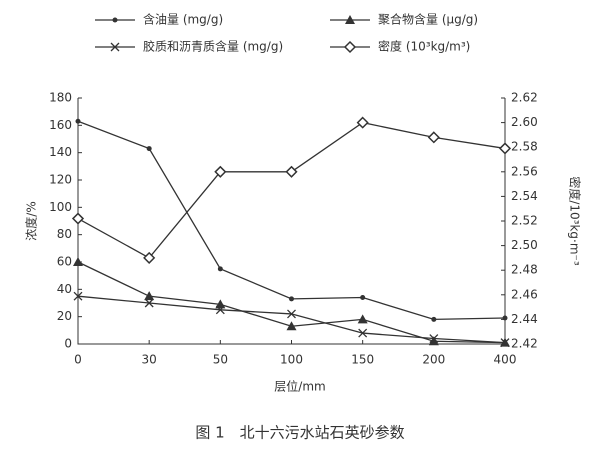  What do you see at coordinates (524, 122) in the screenshot?
I see `y2-tick-label: 2.60` at bounding box center [524, 122].